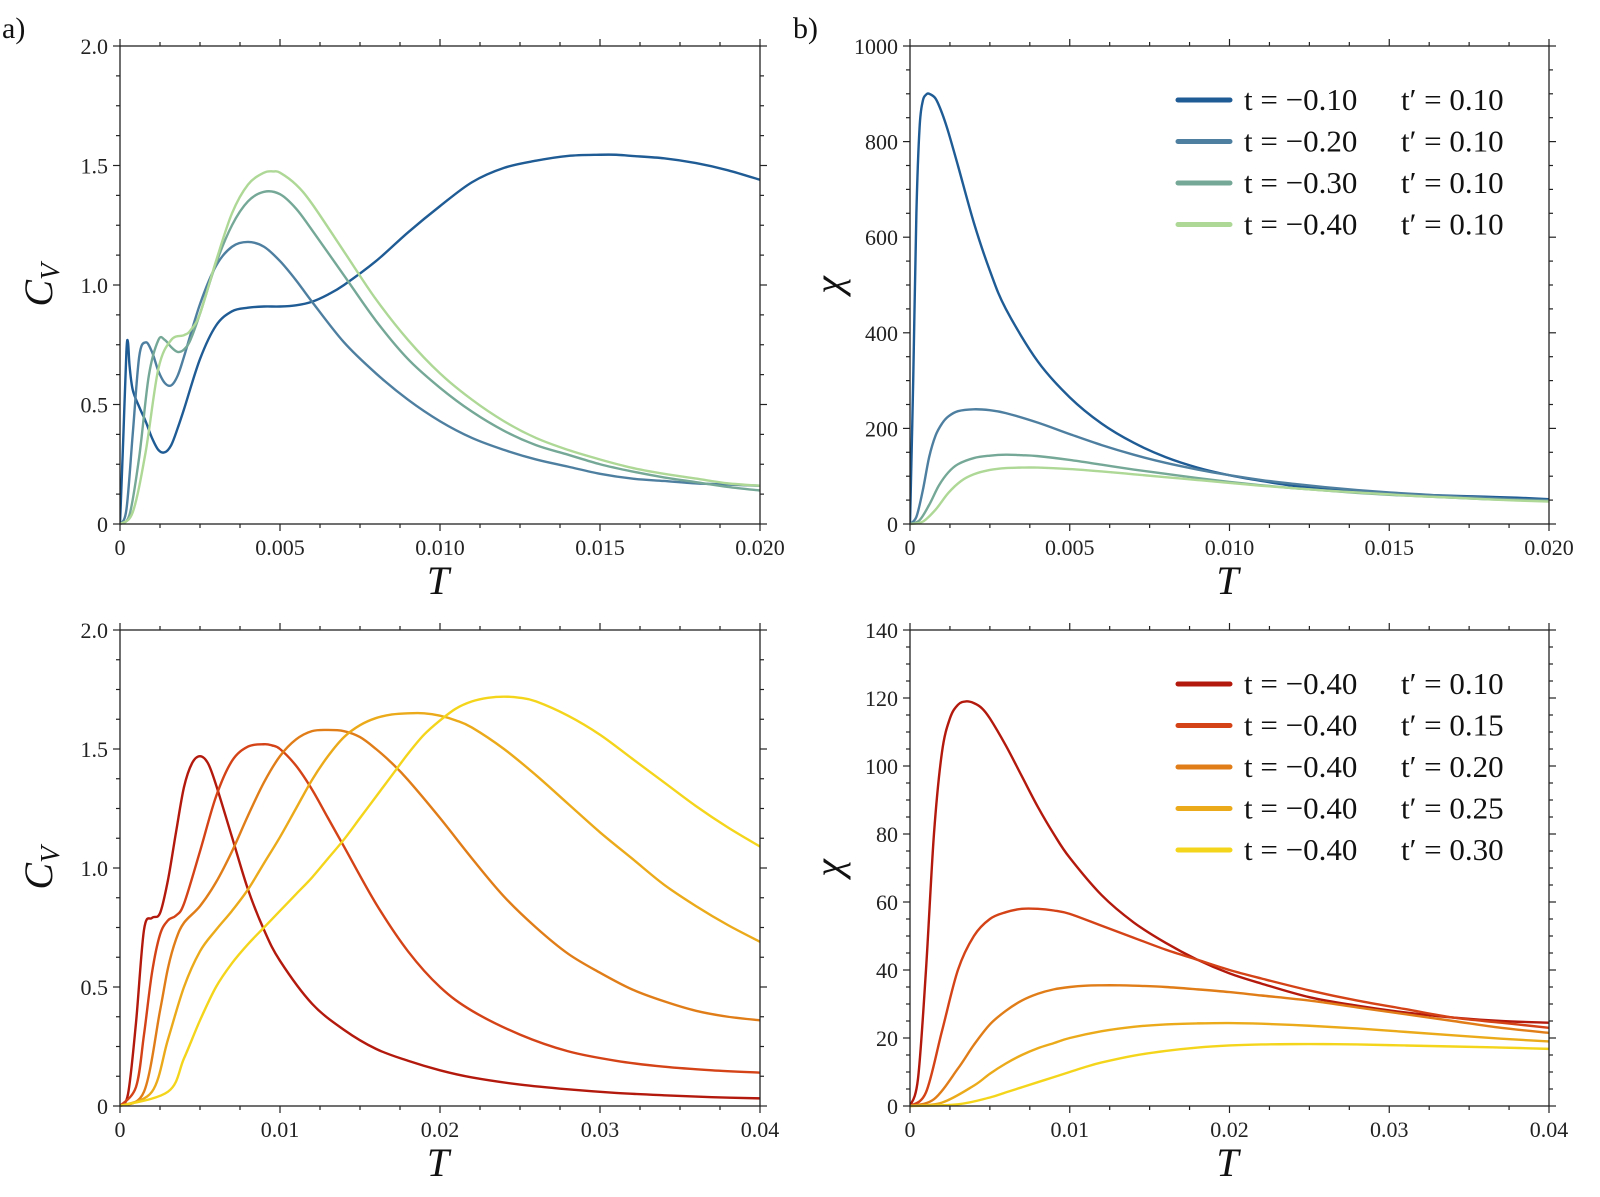  What do you see at coordinates (887, 902) in the screenshot?
I see `y-tick-label: 60` at bounding box center [887, 902].